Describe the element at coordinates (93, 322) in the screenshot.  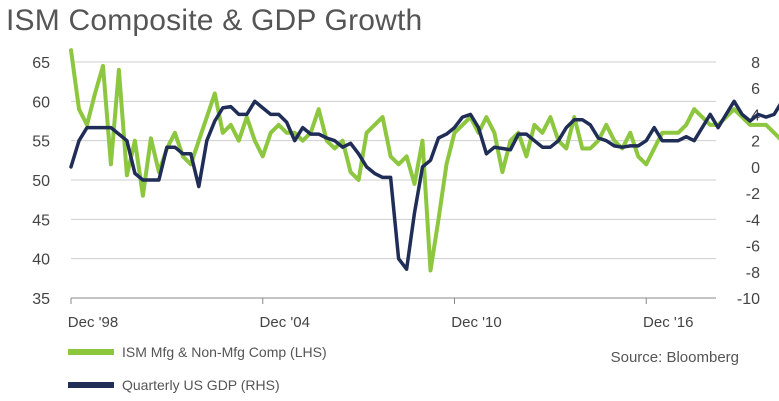
I see `x-tick-label: Dec '98` at that location.